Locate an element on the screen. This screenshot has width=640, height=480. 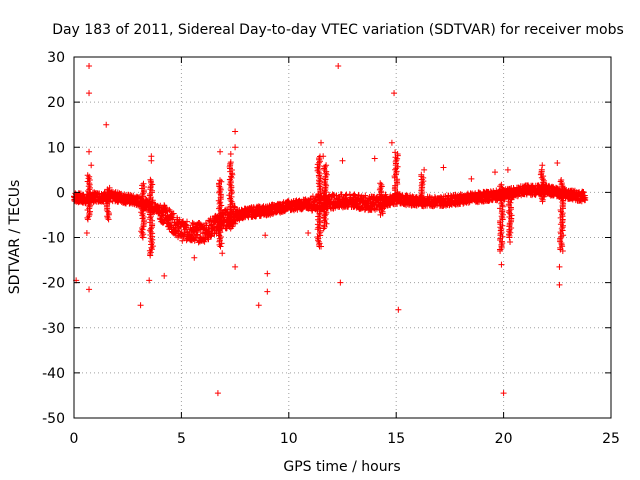
y-tick-label: 20 is located at coordinates (56, 103).